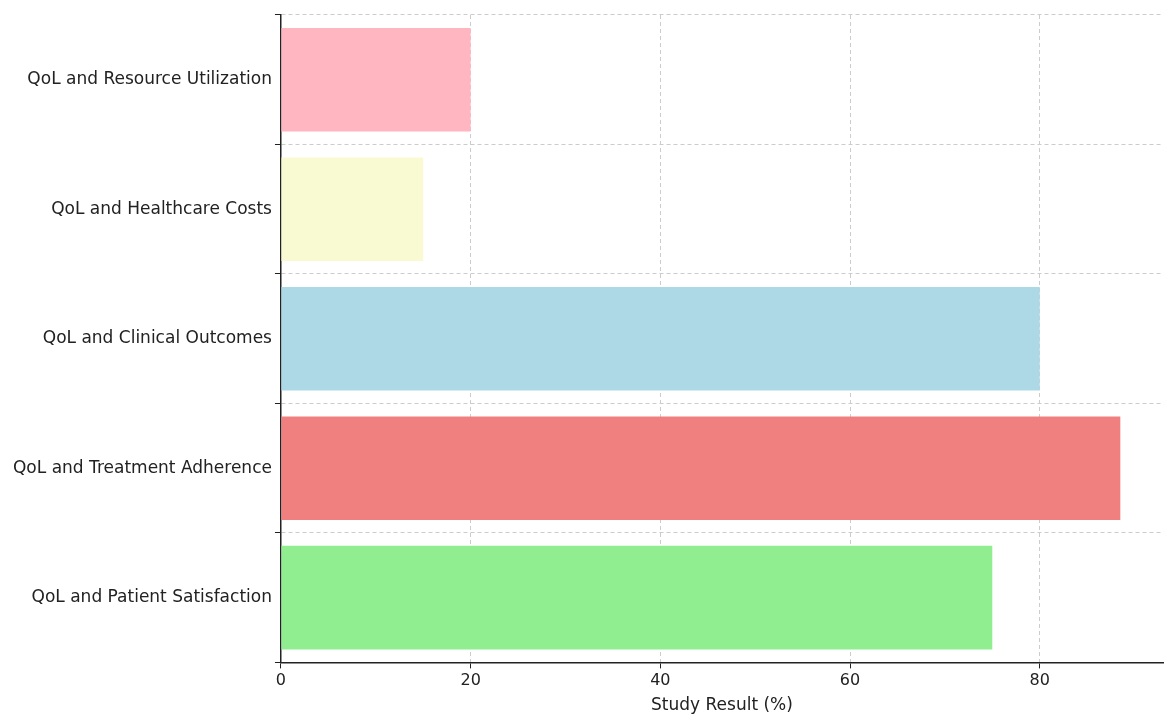 The image size is (1164, 722). I want to click on x-tick-label: 80, so click(1039, 680).